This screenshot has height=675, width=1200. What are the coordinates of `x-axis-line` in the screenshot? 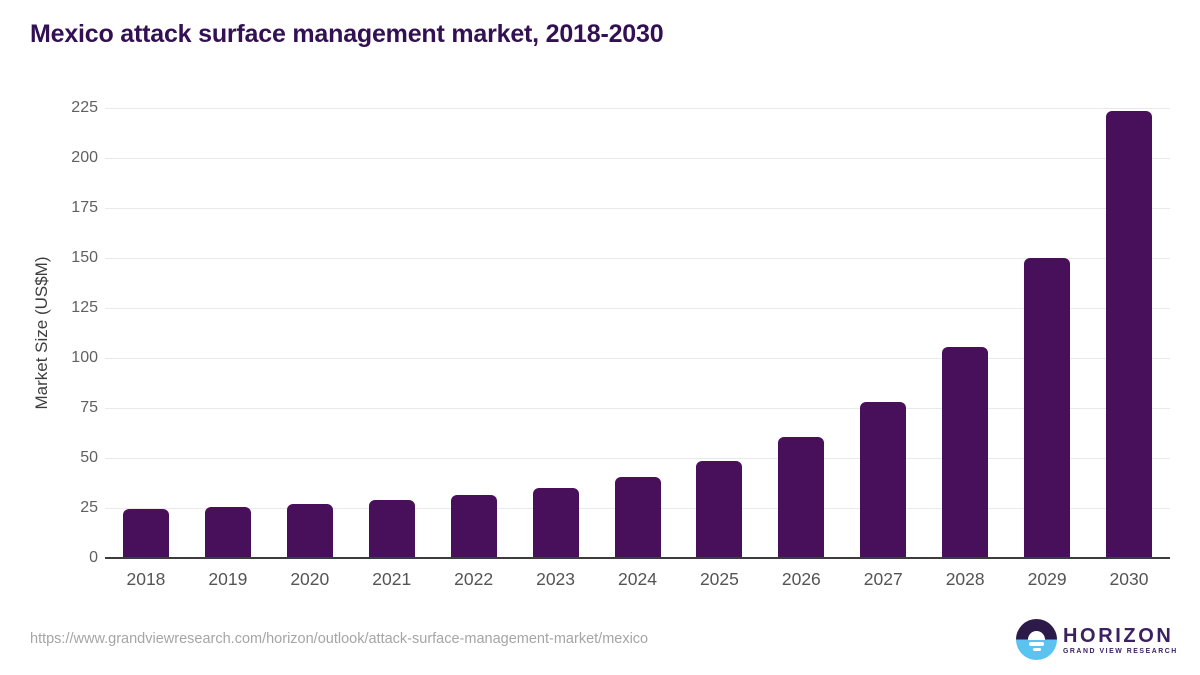 It's located at (637, 558).